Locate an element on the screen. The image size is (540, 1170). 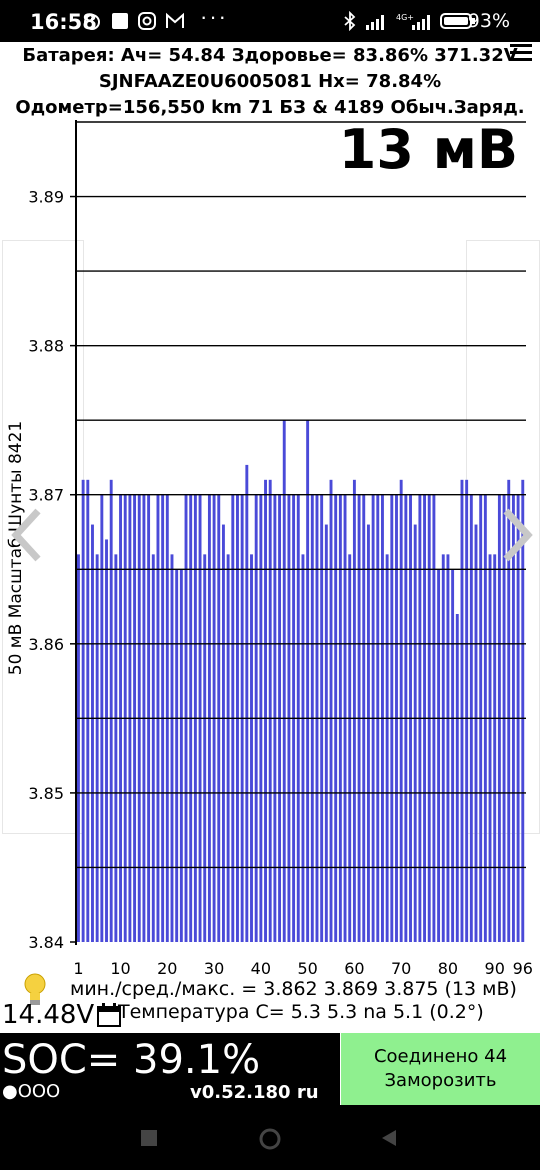
svg-text: 4G+ is located at coordinates (405, 17).